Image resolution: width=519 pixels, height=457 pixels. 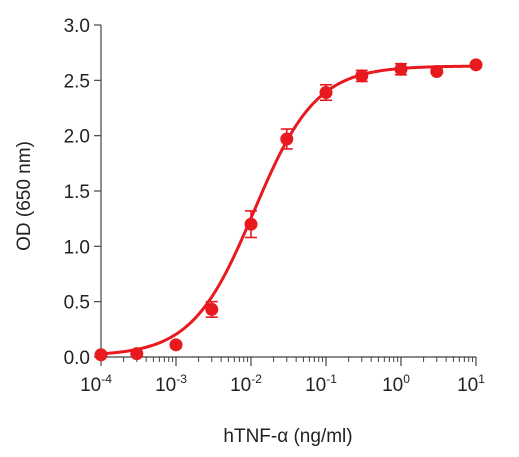 What do you see at coordinates (77, 303) in the screenshot?
I see `y-tick-label: 0.5` at bounding box center [77, 303].